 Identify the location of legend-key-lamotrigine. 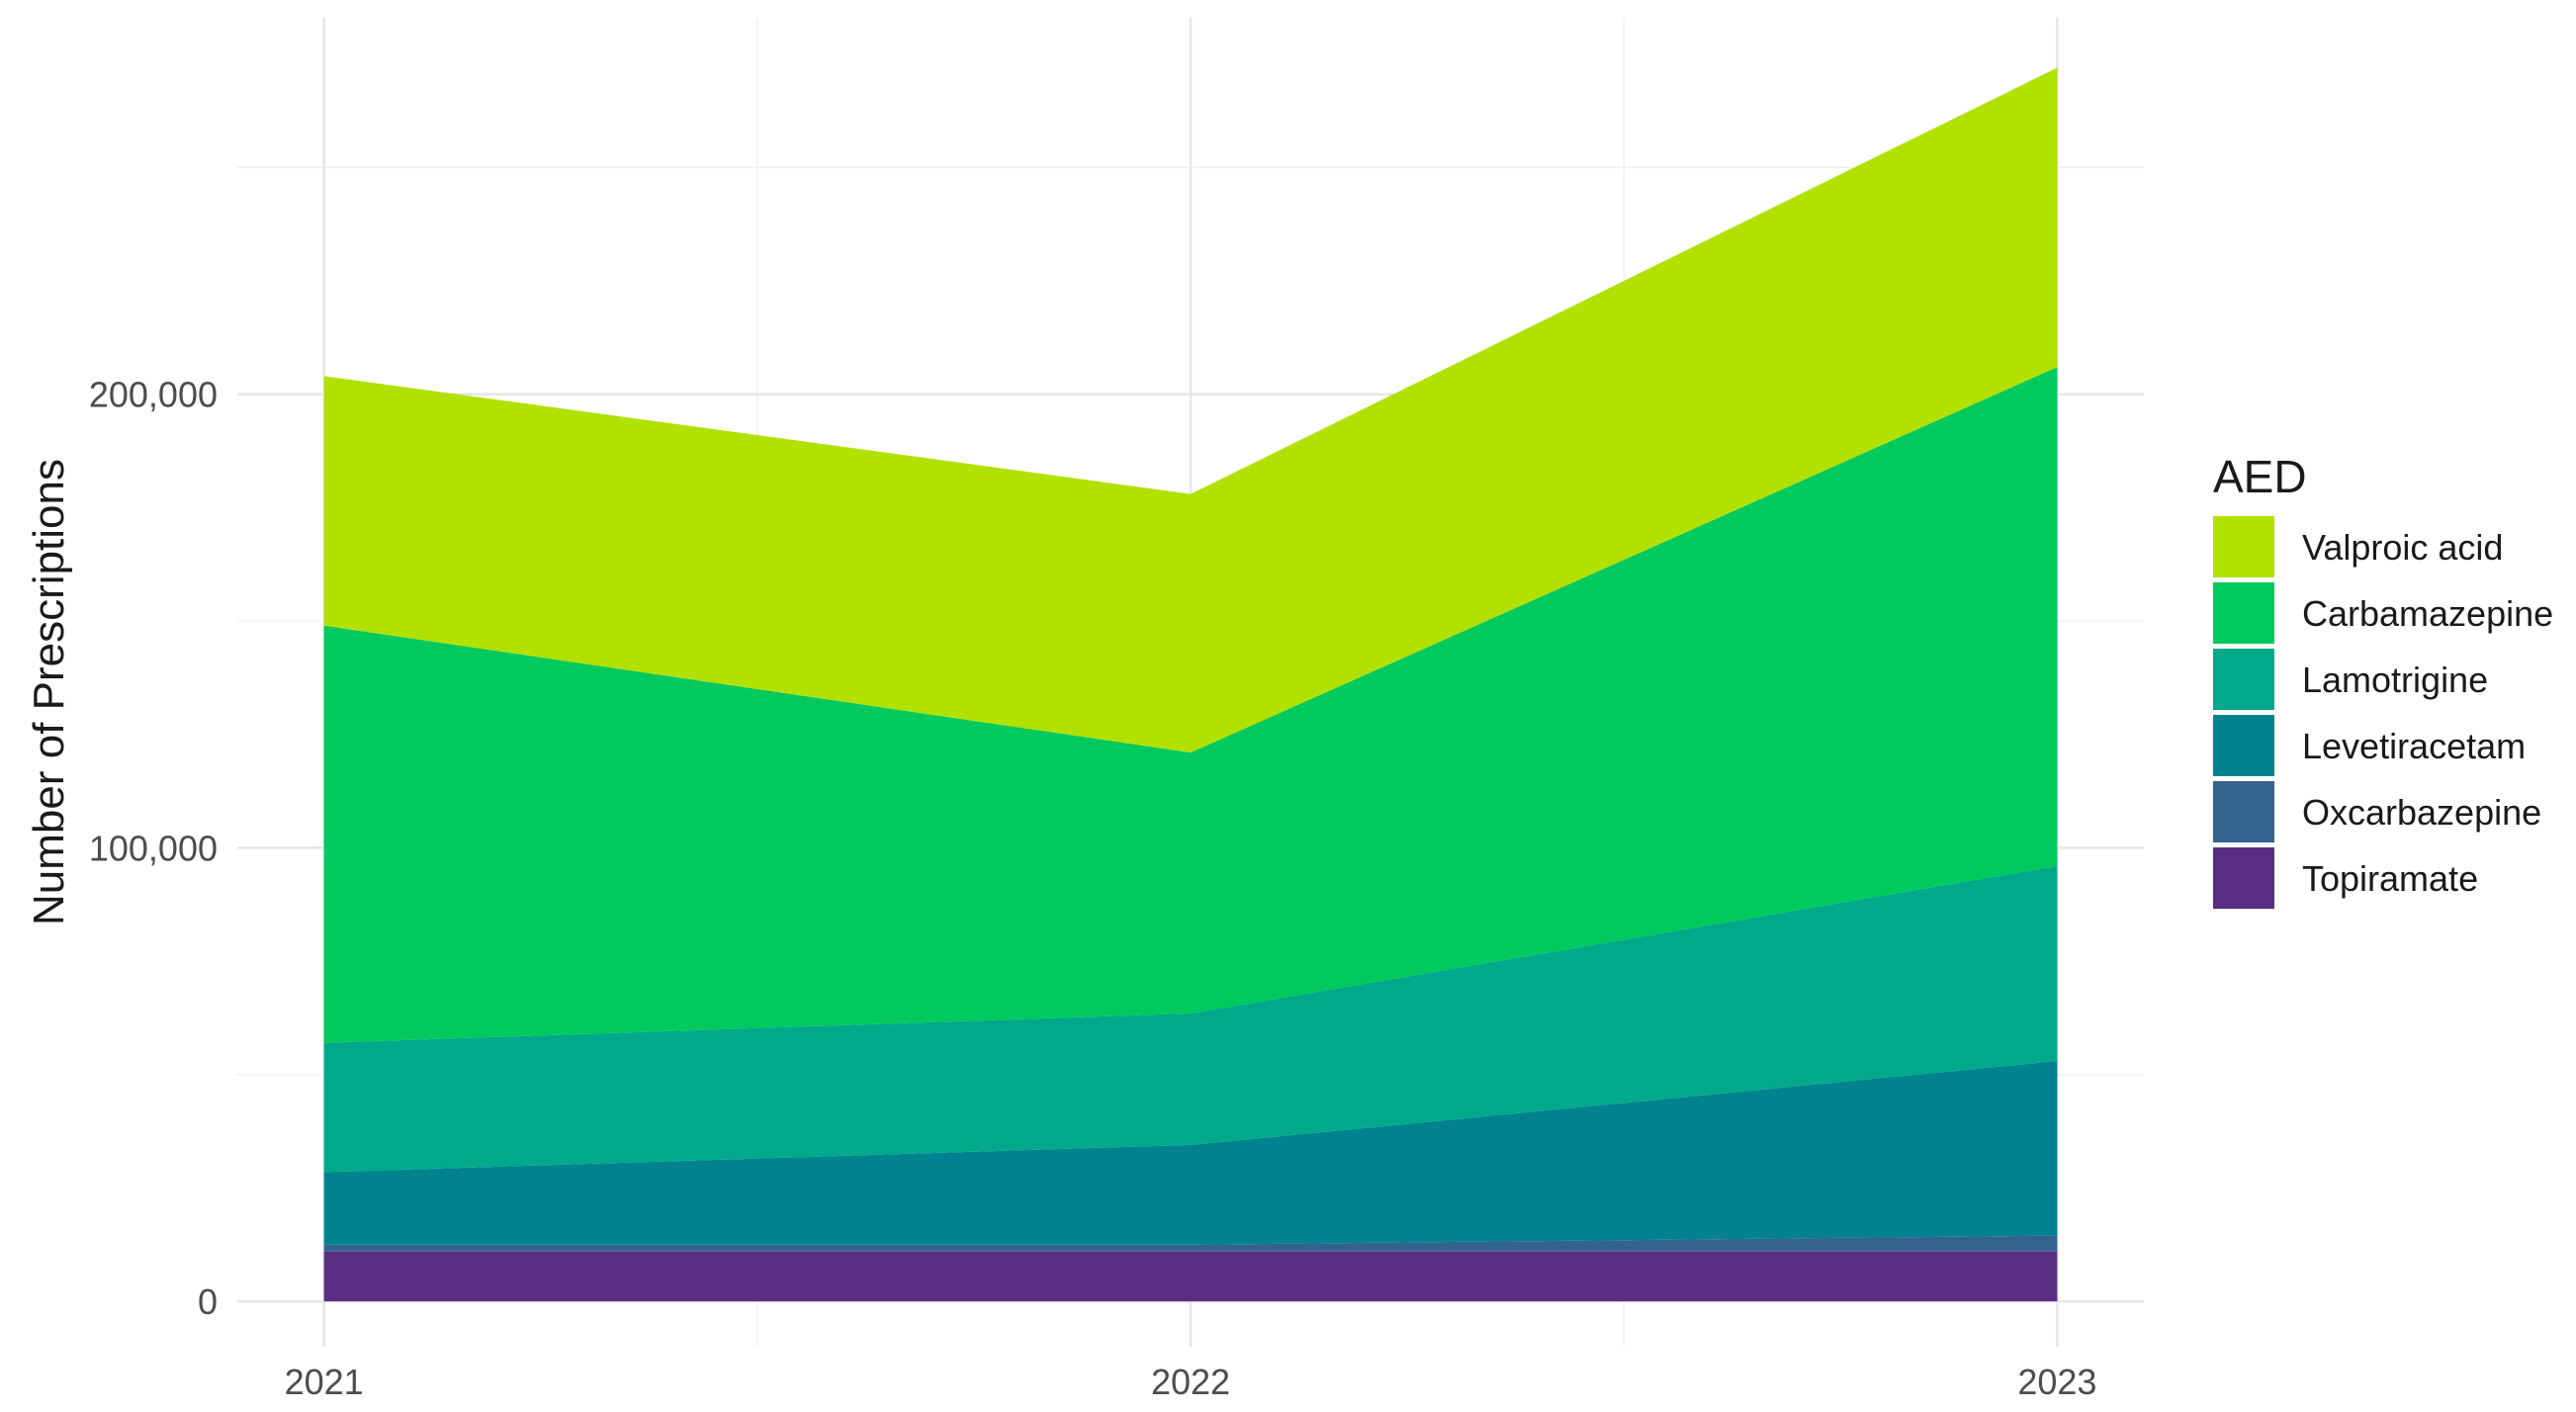
(2243, 679).